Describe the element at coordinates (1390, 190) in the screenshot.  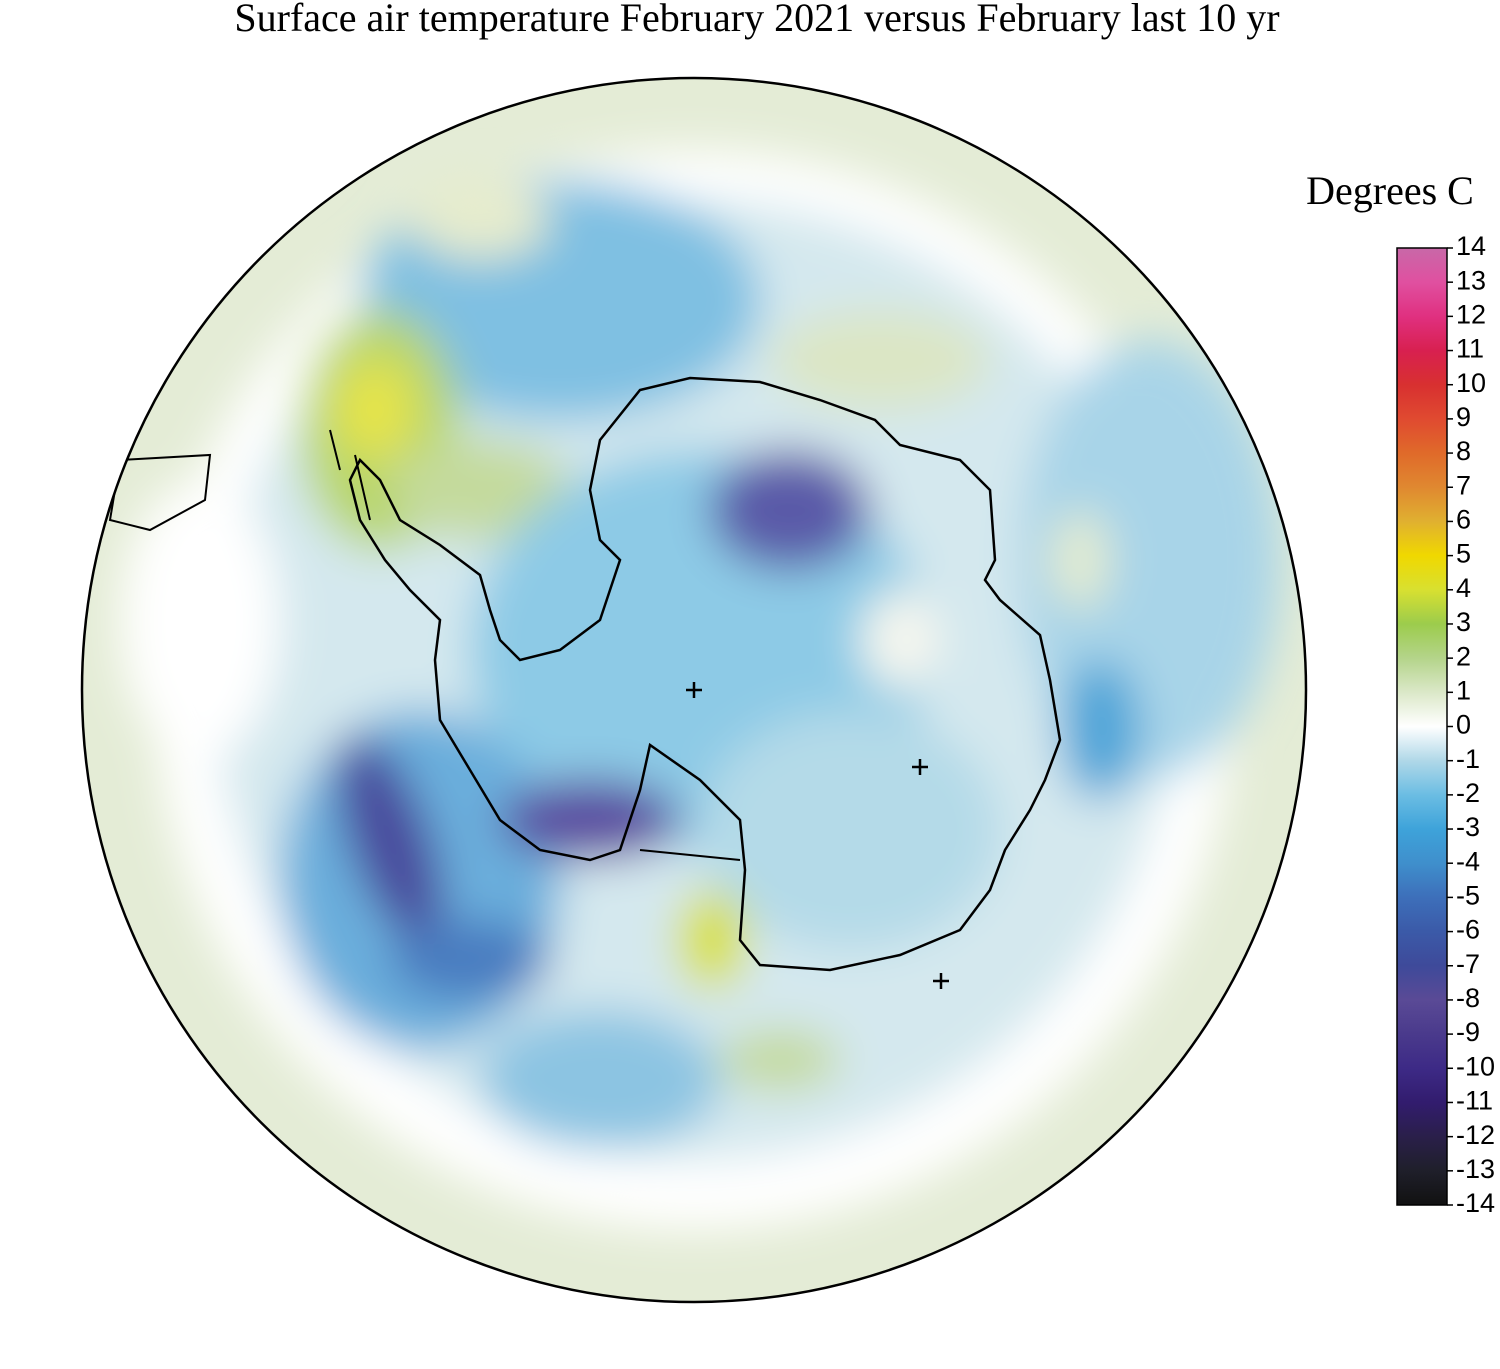
I see `legend-title: Degrees C` at that location.